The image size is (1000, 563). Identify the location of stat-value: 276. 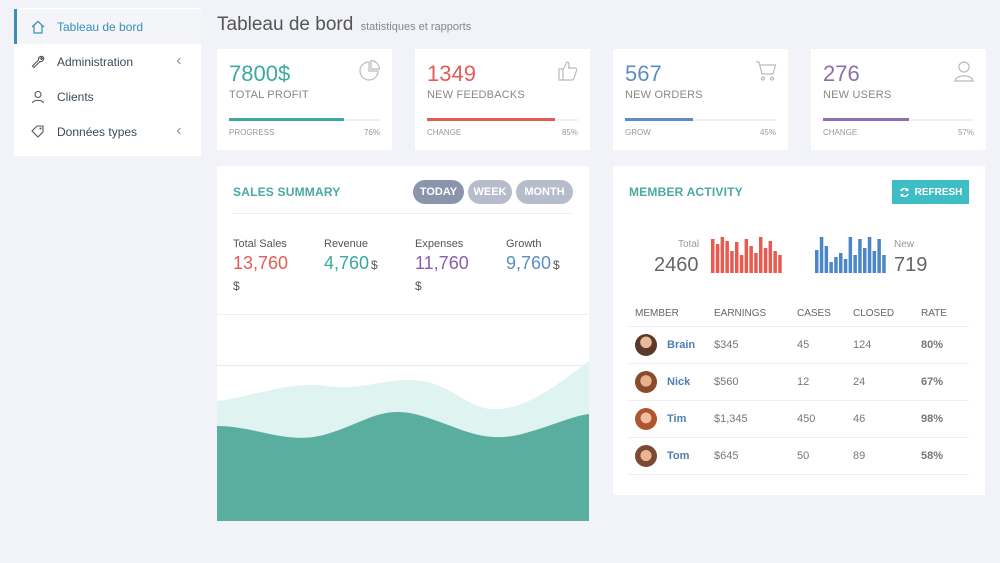
(841, 73).